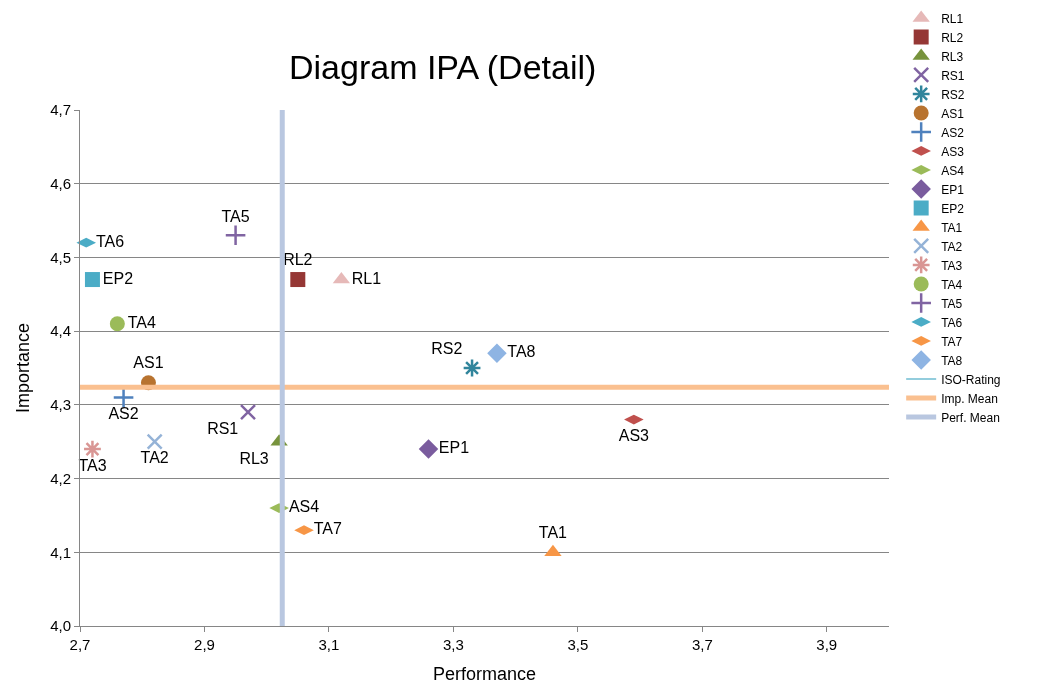 Image resolution: width=1054 pixels, height=686 pixels. What do you see at coordinates (60, 405) in the screenshot?
I see `y-tick-label: 4,3` at bounding box center [60, 405].